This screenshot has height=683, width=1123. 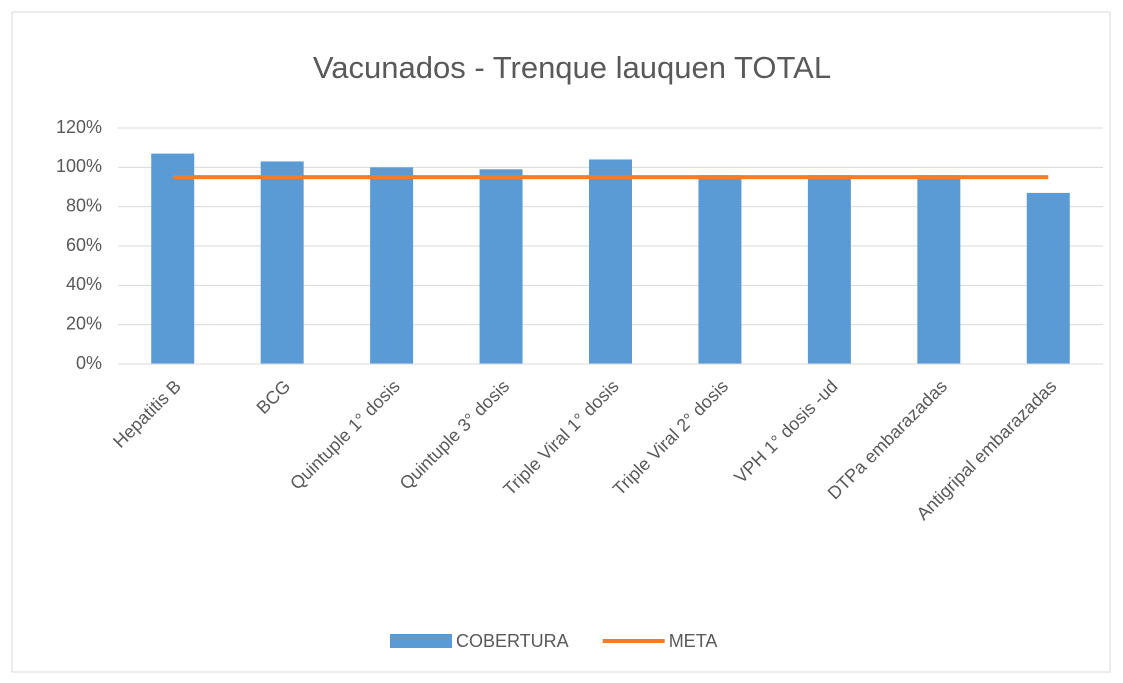 What do you see at coordinates (572, 67) in the screenshot?
I see `chart-title: Vacunados - Trenque lauquen TOTAL` at bounding box center [572, 67].